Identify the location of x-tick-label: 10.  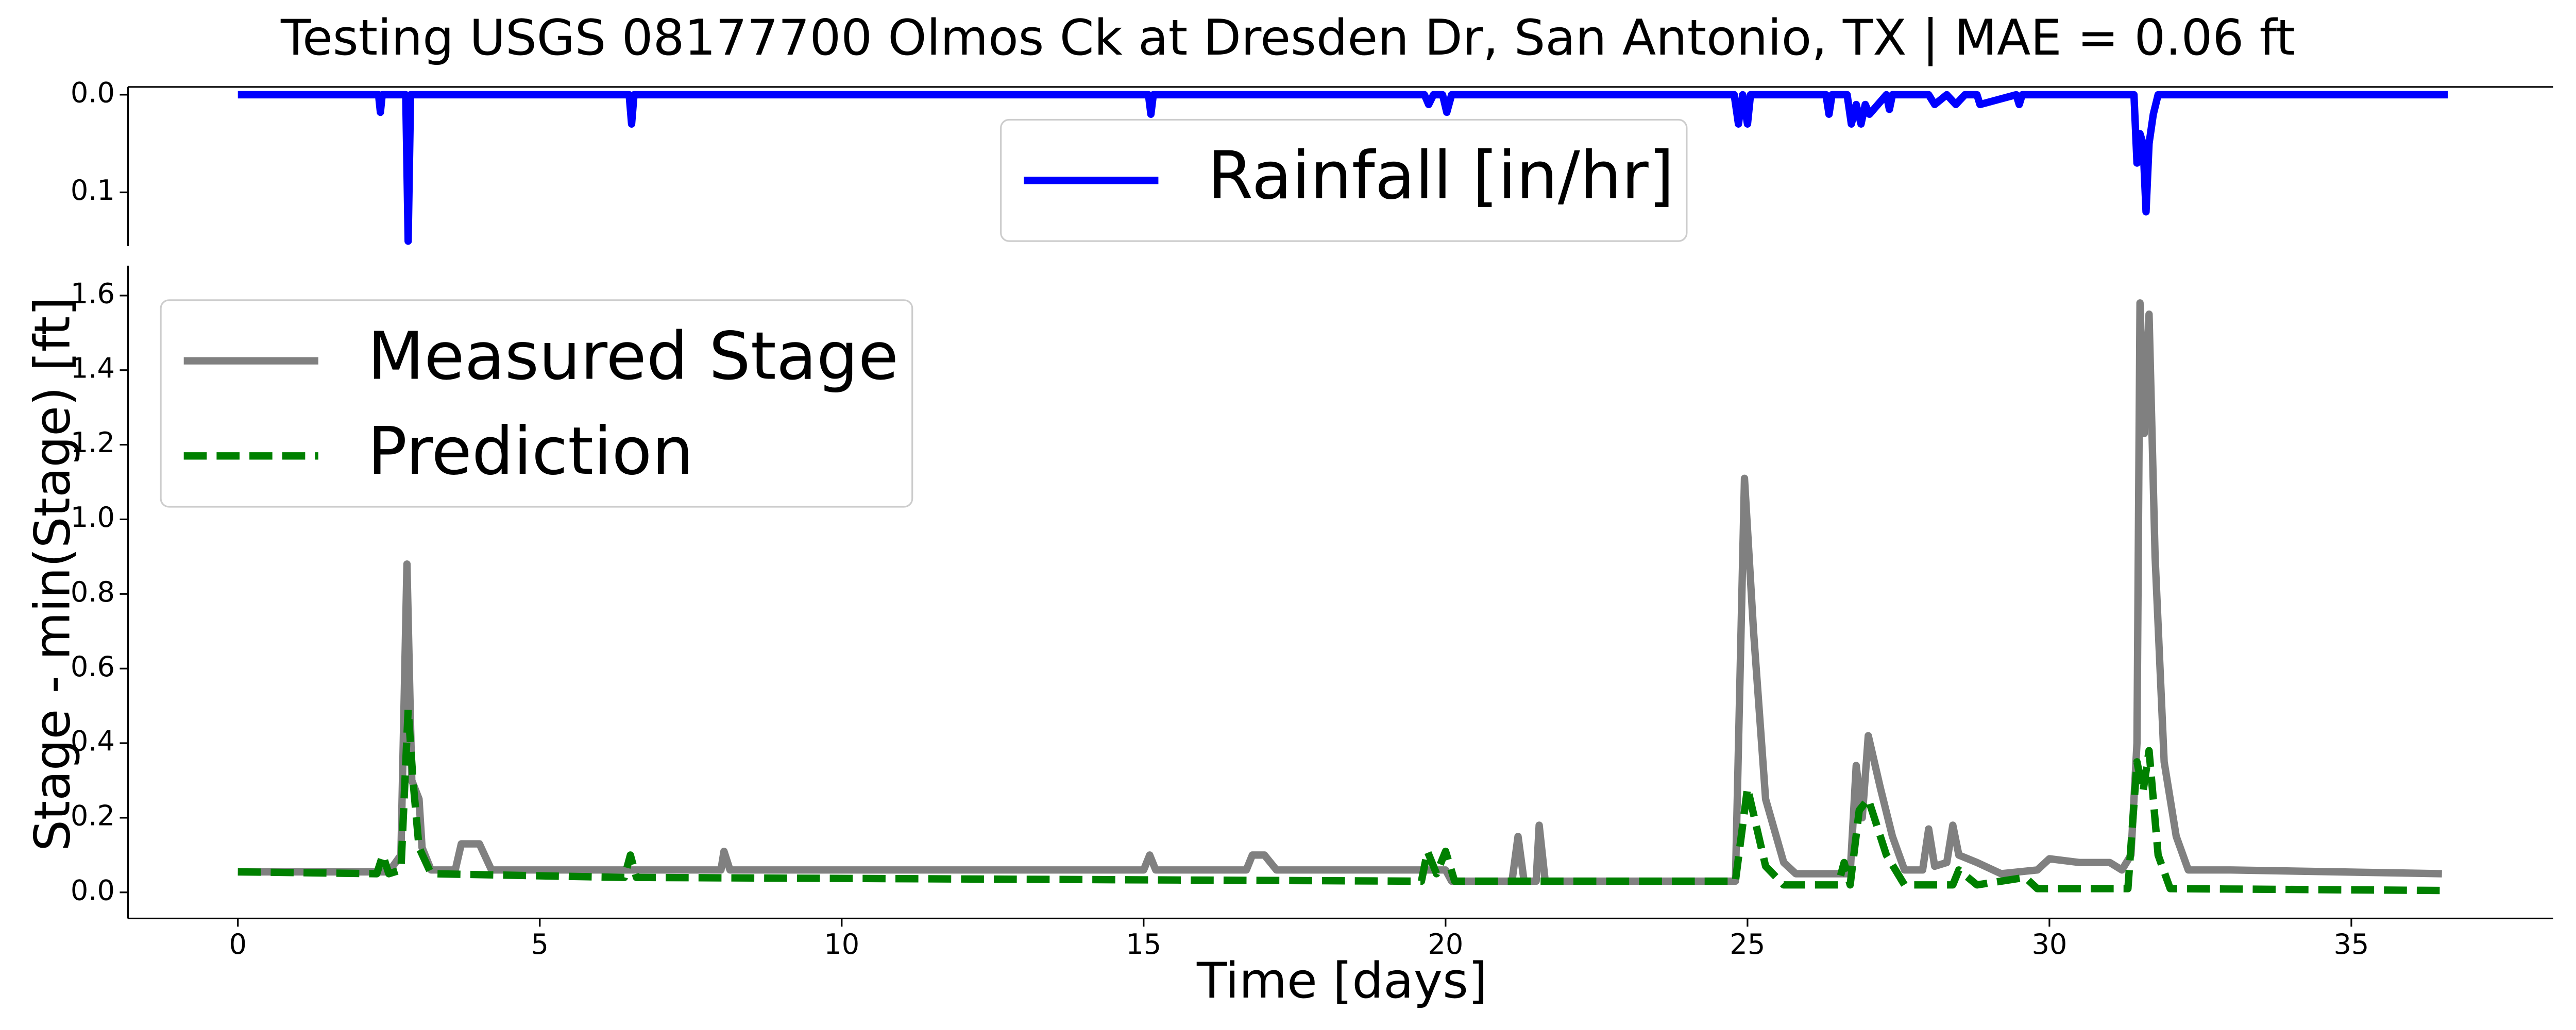
(841, 944).